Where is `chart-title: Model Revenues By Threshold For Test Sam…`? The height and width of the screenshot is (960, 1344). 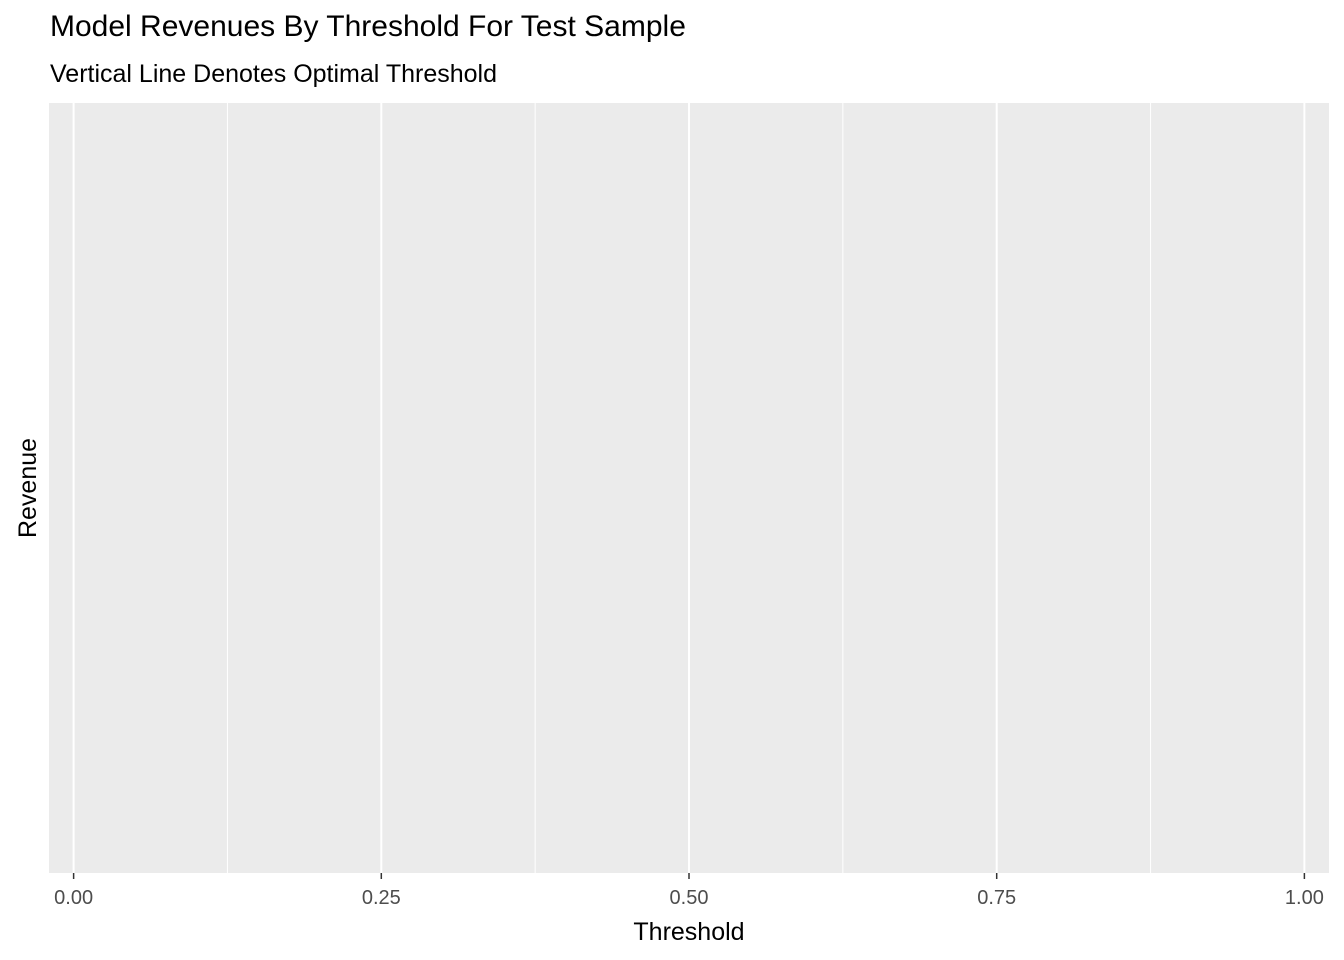 chart-title: Model Revenues By Threshold For Test Sam… is located at coordinates (368, 26).